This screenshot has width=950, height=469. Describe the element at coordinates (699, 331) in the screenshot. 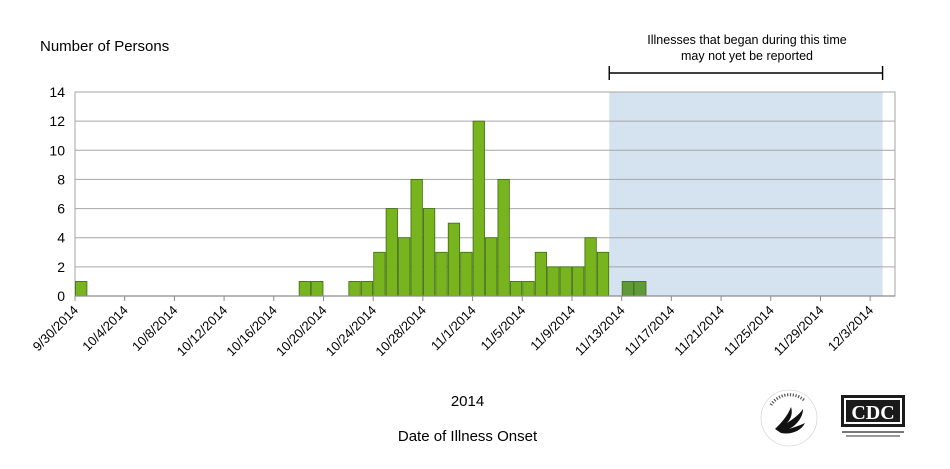

I see `x-tick-label: 11/21/2014` at that location.